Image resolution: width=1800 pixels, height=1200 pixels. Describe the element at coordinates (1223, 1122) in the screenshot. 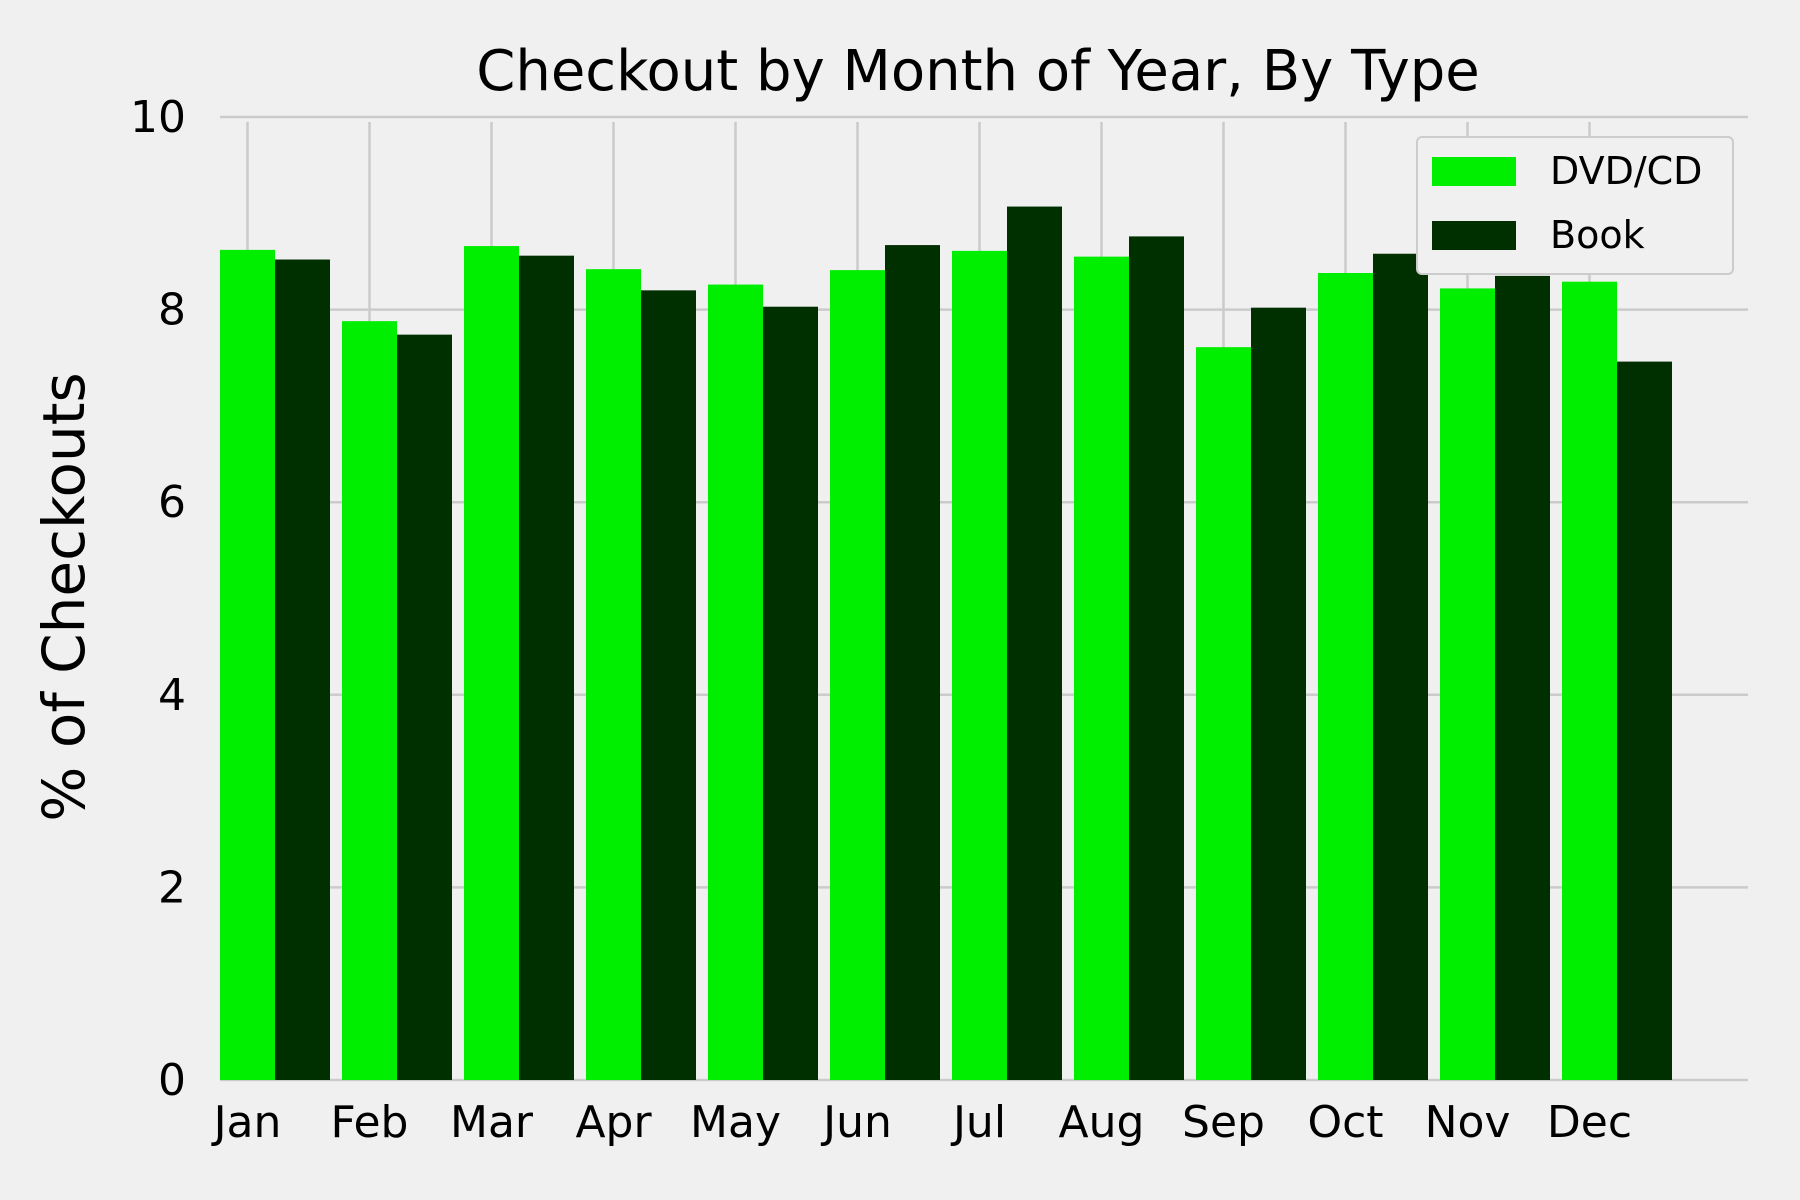

I see `x-tick-label: Sep` at that location.